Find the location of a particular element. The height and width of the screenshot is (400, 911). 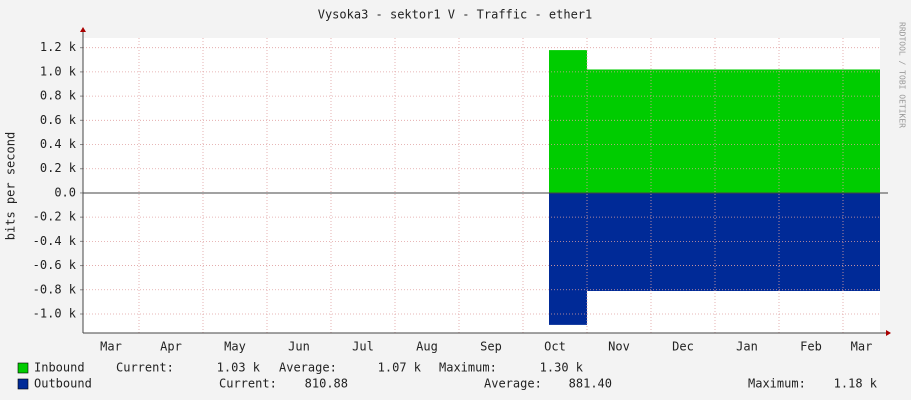

x-tick-label: Dec is located at coordinates (683, 347).